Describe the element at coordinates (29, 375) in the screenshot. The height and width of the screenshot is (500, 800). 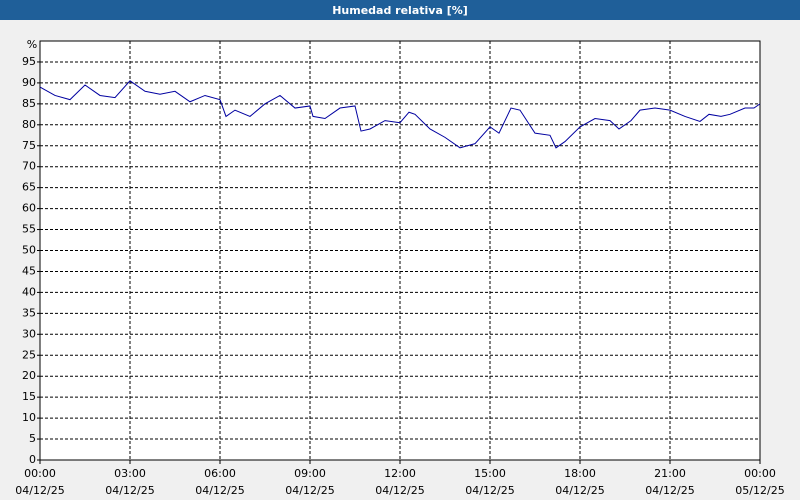
I see `y-tick-label: 20` at that location.